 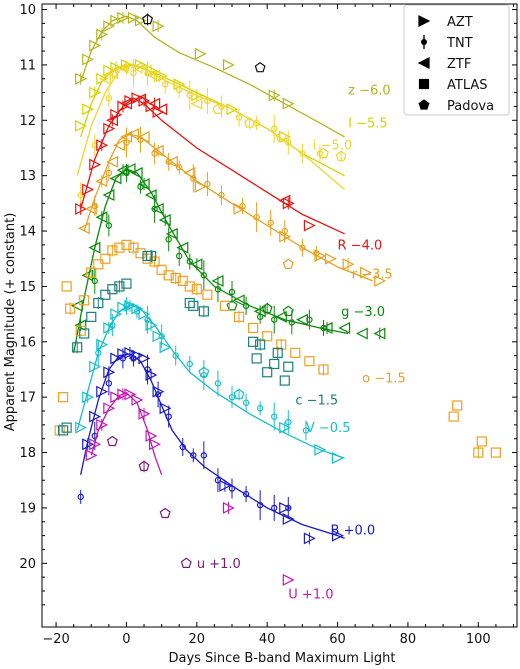 What do you see at coordinates (453, 85) in the screenshot?
I see `legend-entry: ATLAS` at bounding box center [453, 85].